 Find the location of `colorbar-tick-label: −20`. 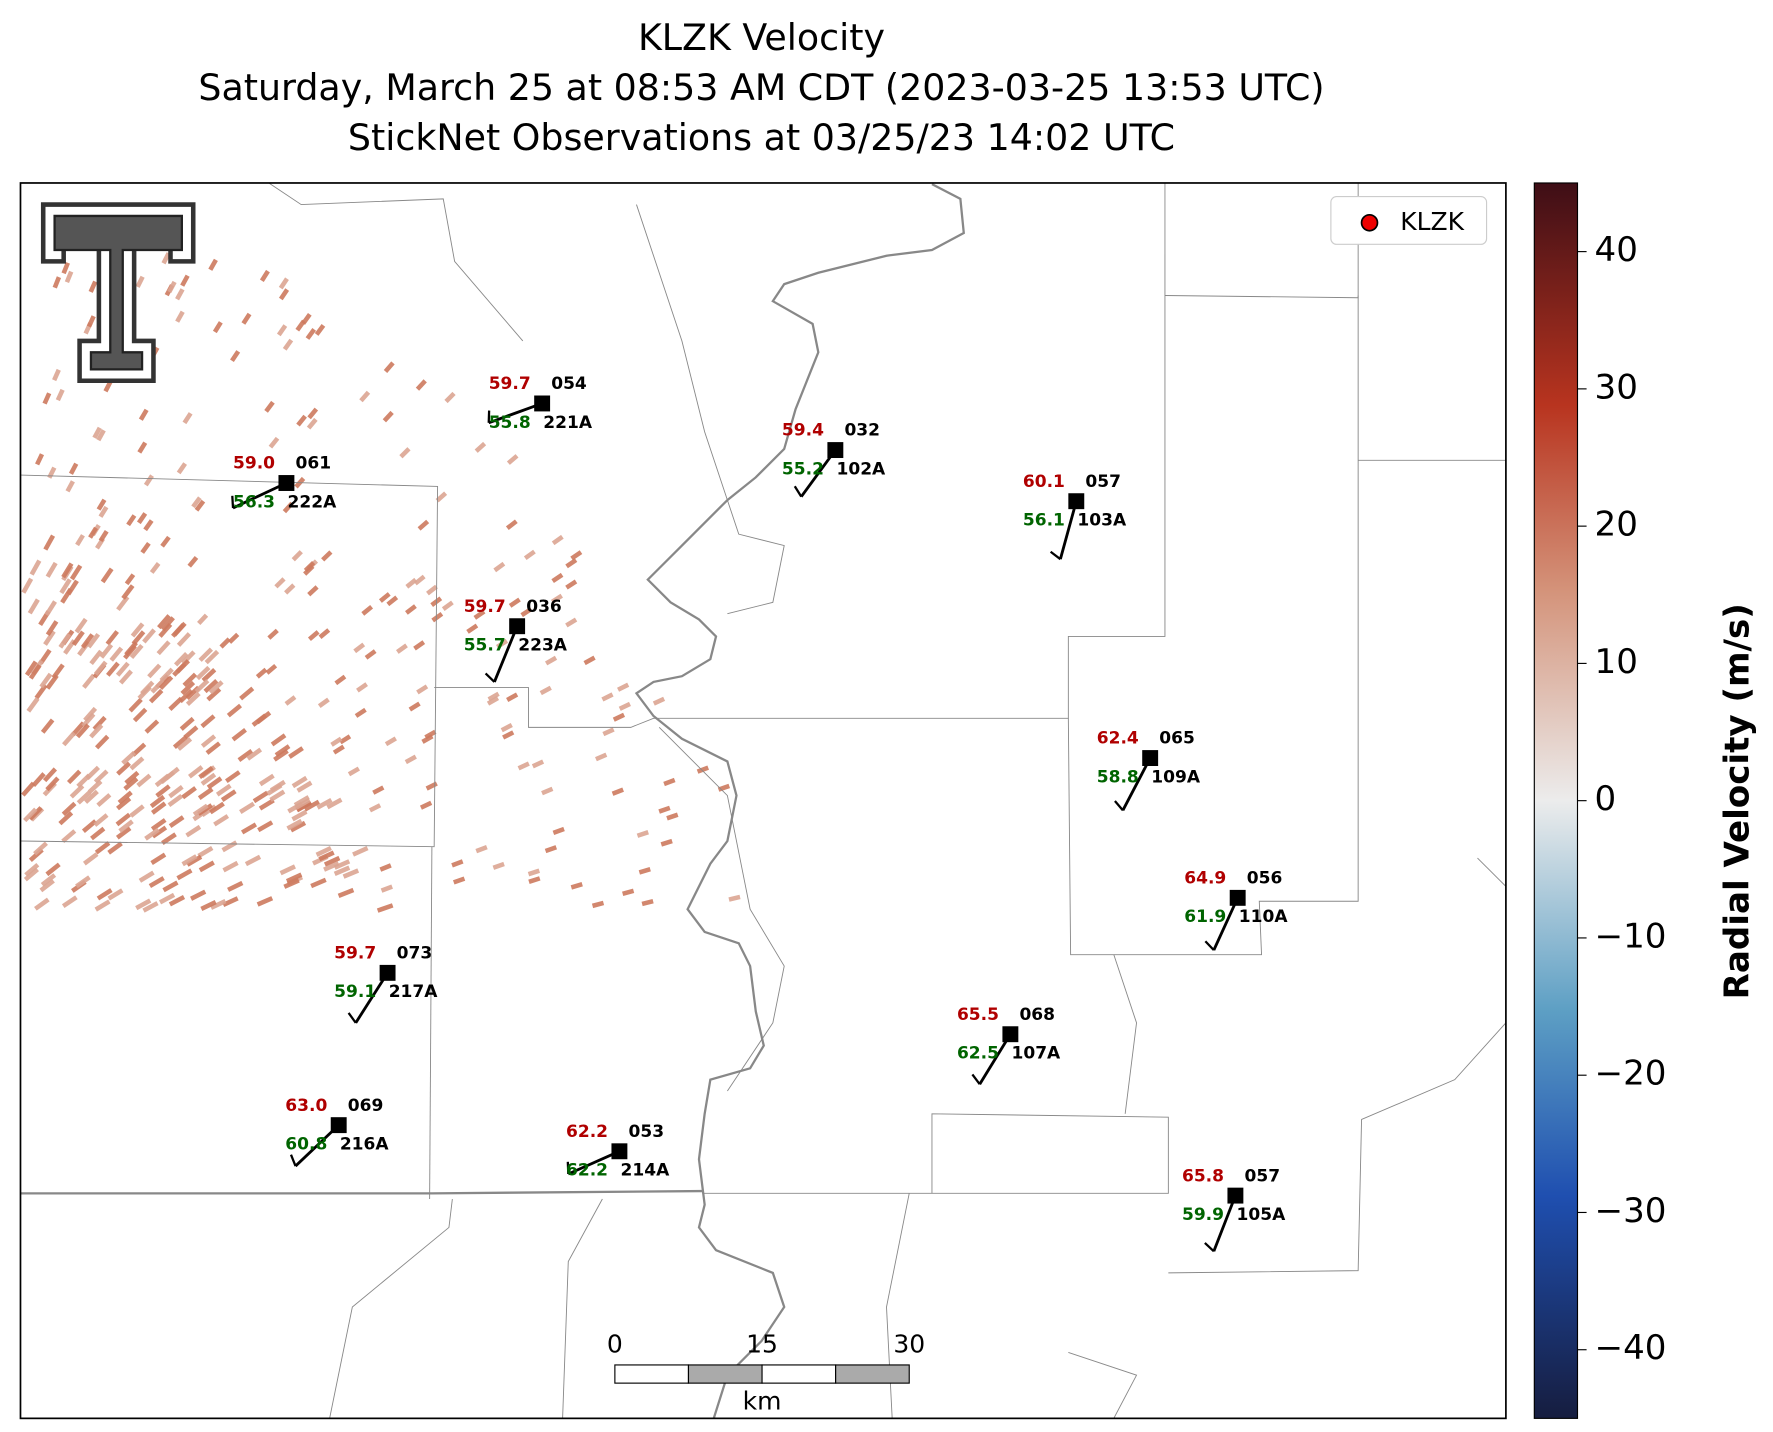

colorbar-tick-label: −20 is located at coordinates (1631, 1074).